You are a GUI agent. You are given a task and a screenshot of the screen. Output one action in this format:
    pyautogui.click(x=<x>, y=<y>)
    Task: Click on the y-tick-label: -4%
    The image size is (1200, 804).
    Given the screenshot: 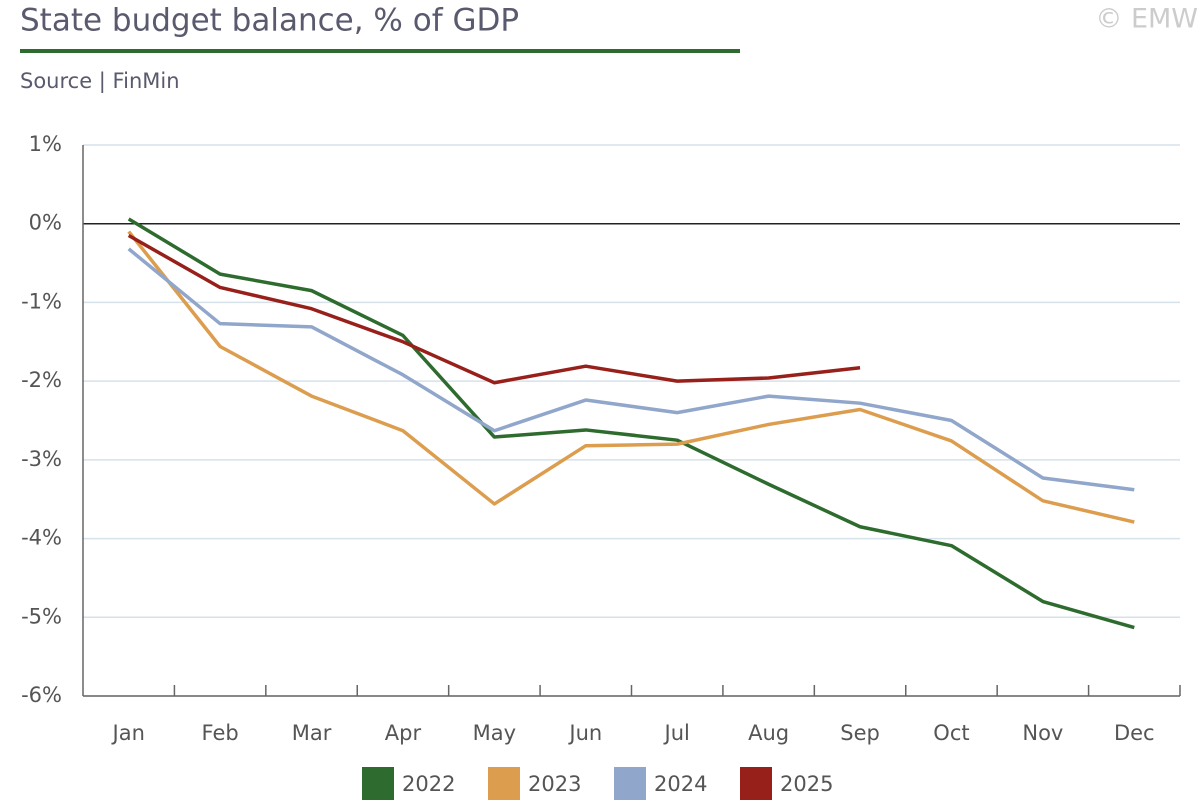 What is the action you would take?
    pyautogui.click(x=41, y=538)
    